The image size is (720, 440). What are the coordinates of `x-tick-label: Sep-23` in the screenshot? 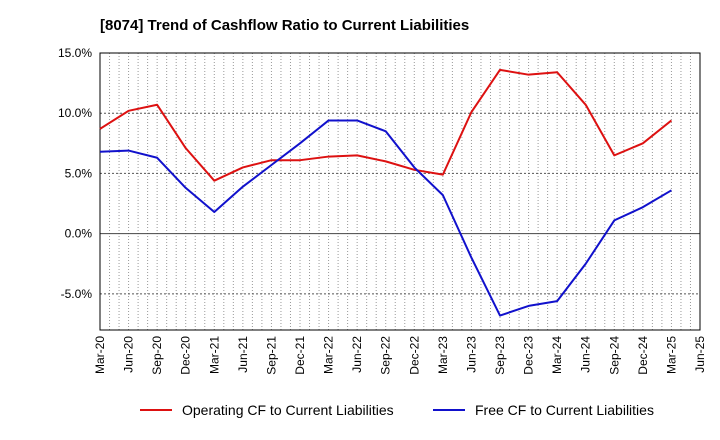 It's located at (500, 355).